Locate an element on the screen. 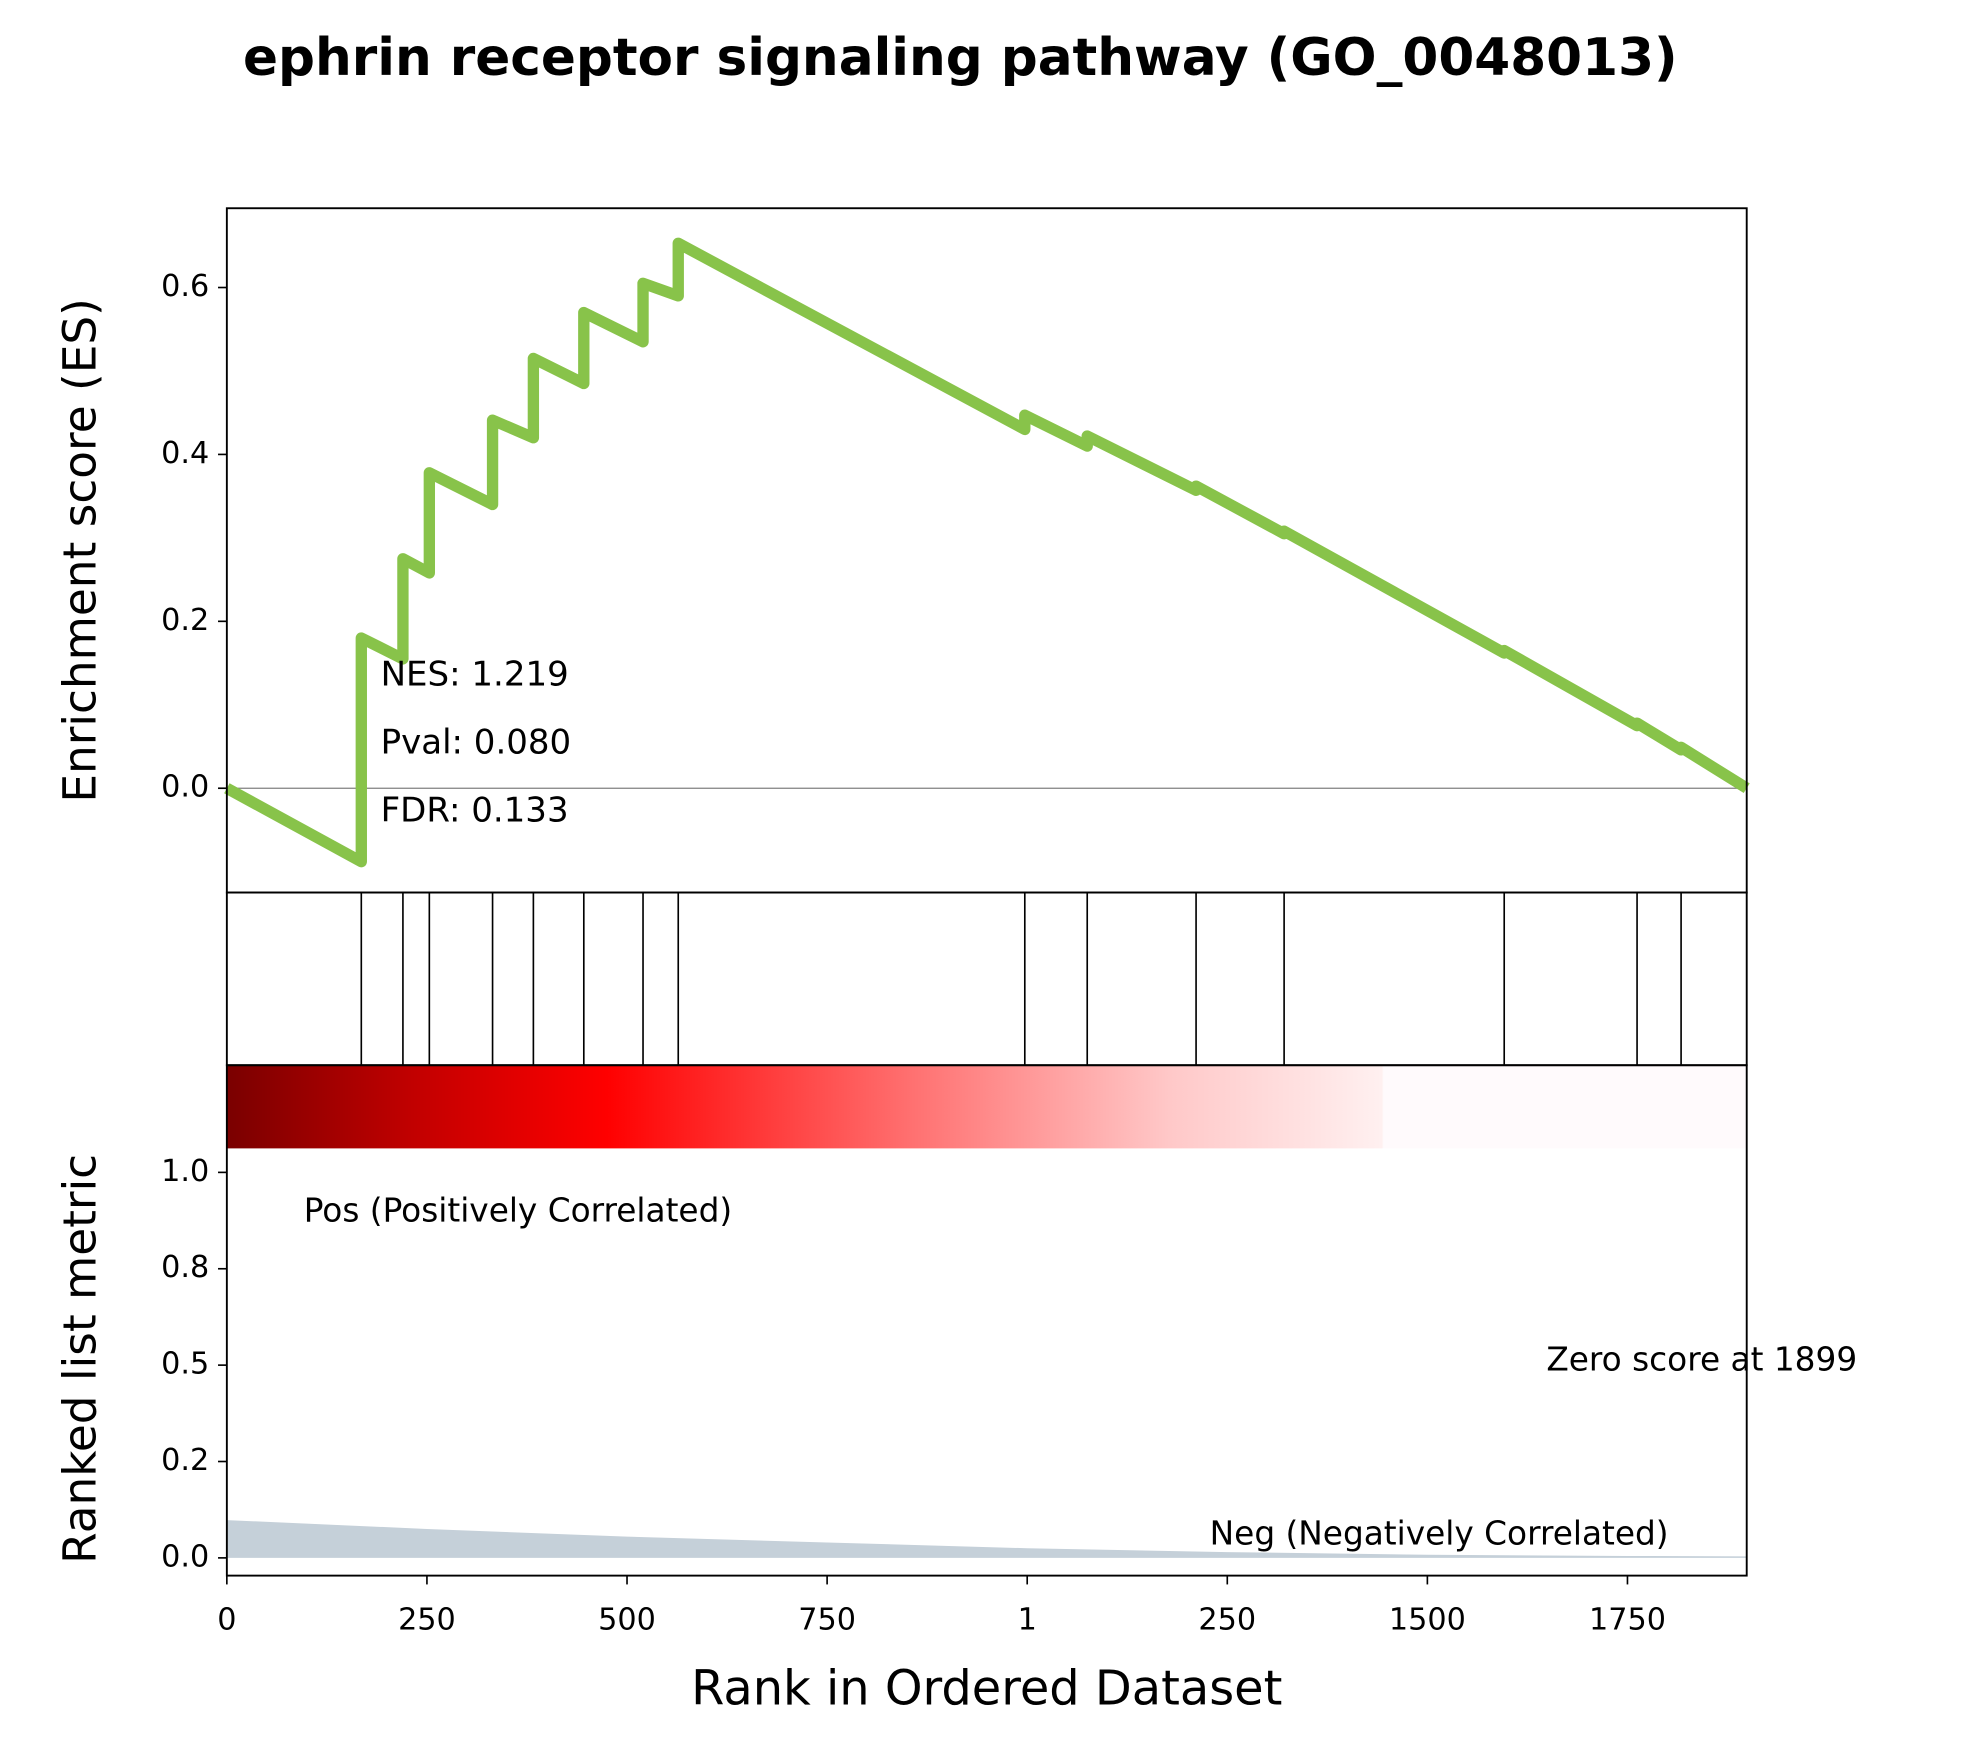 The width and height of the screenshot is (1966, 1745). annotation: Zero score at 1899 is located at coordinates (1701, 1359).